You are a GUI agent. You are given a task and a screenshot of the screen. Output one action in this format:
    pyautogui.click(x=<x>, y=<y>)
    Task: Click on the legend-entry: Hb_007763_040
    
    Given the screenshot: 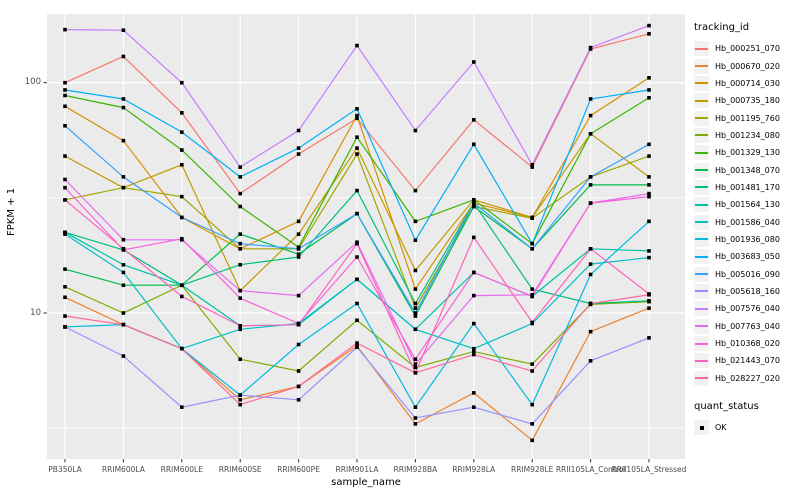 What is the action you would take?
    pyautogui.click(x=747, y=326)
    